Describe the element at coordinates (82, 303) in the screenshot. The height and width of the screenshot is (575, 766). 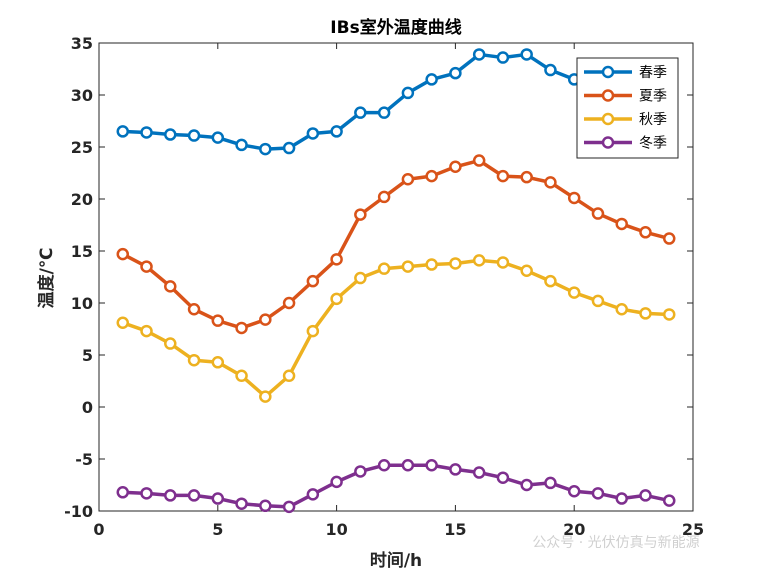
I see `y-tick-label-4: 10` at that location.